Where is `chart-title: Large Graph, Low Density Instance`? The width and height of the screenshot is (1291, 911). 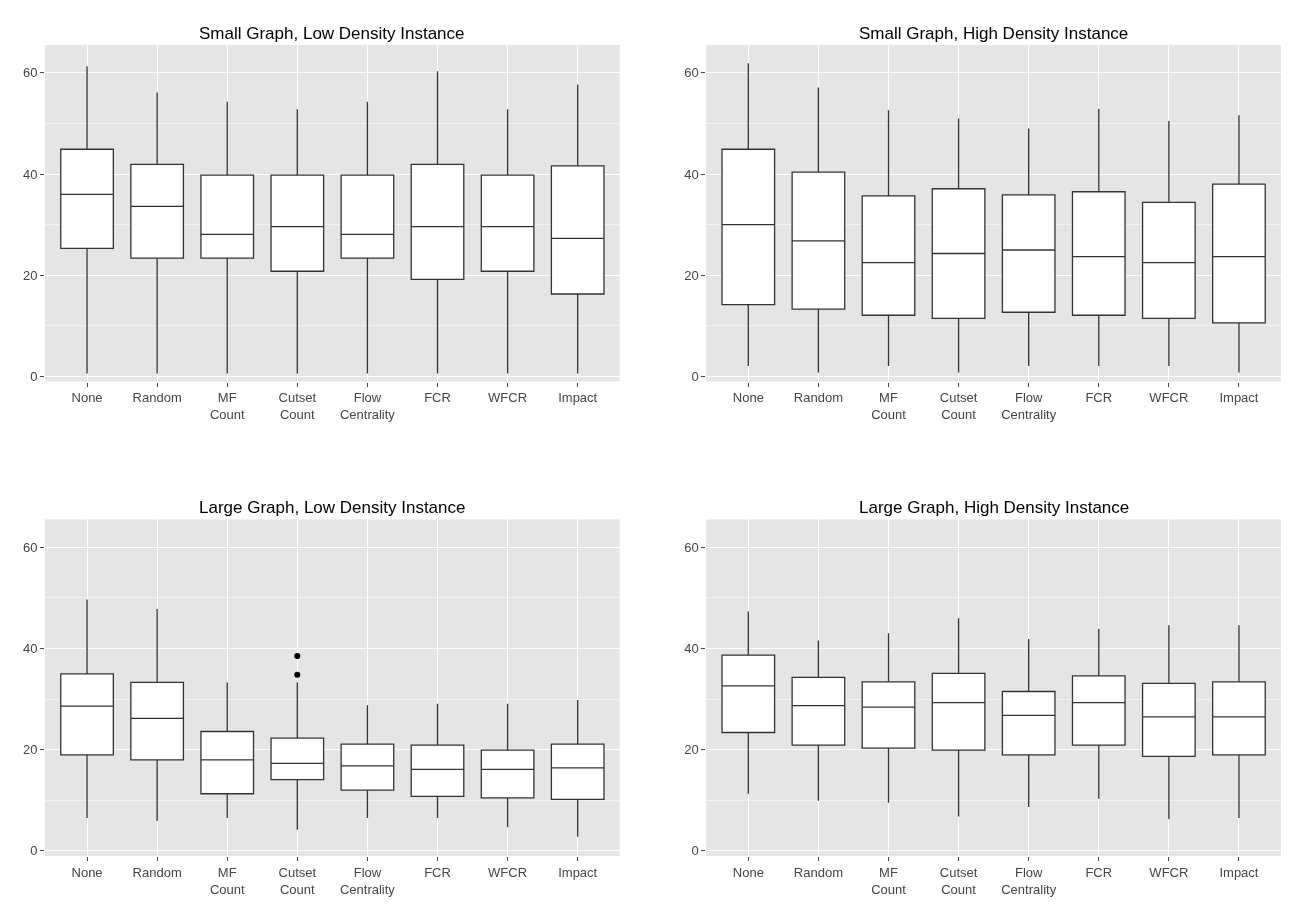 chart-title: Large Graph, Low Density Instance is located at coordinates (332, 507).